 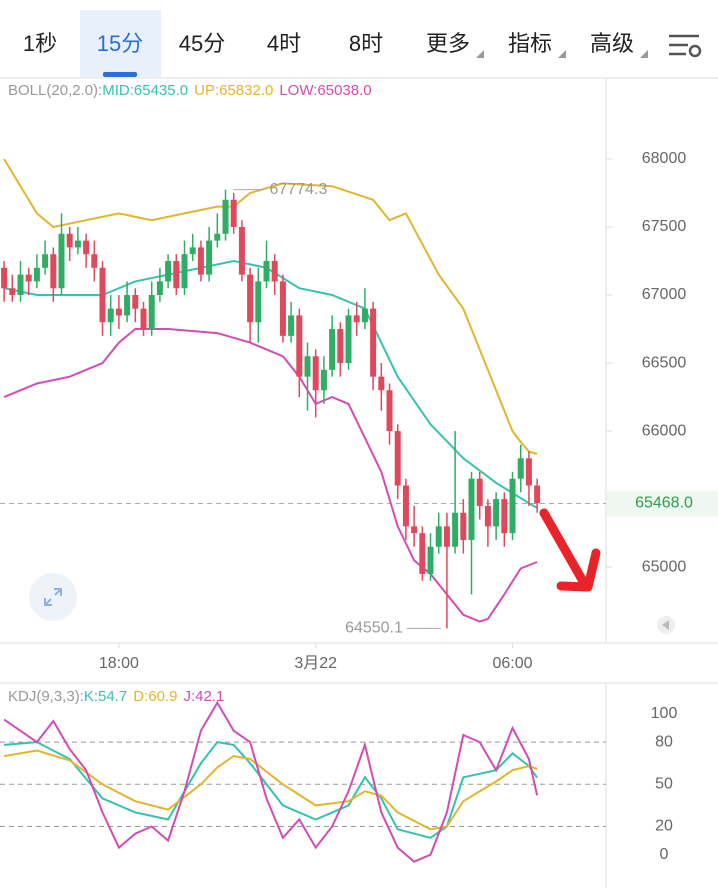 I want to click on tab: 8时, so click(x=366, y=43).